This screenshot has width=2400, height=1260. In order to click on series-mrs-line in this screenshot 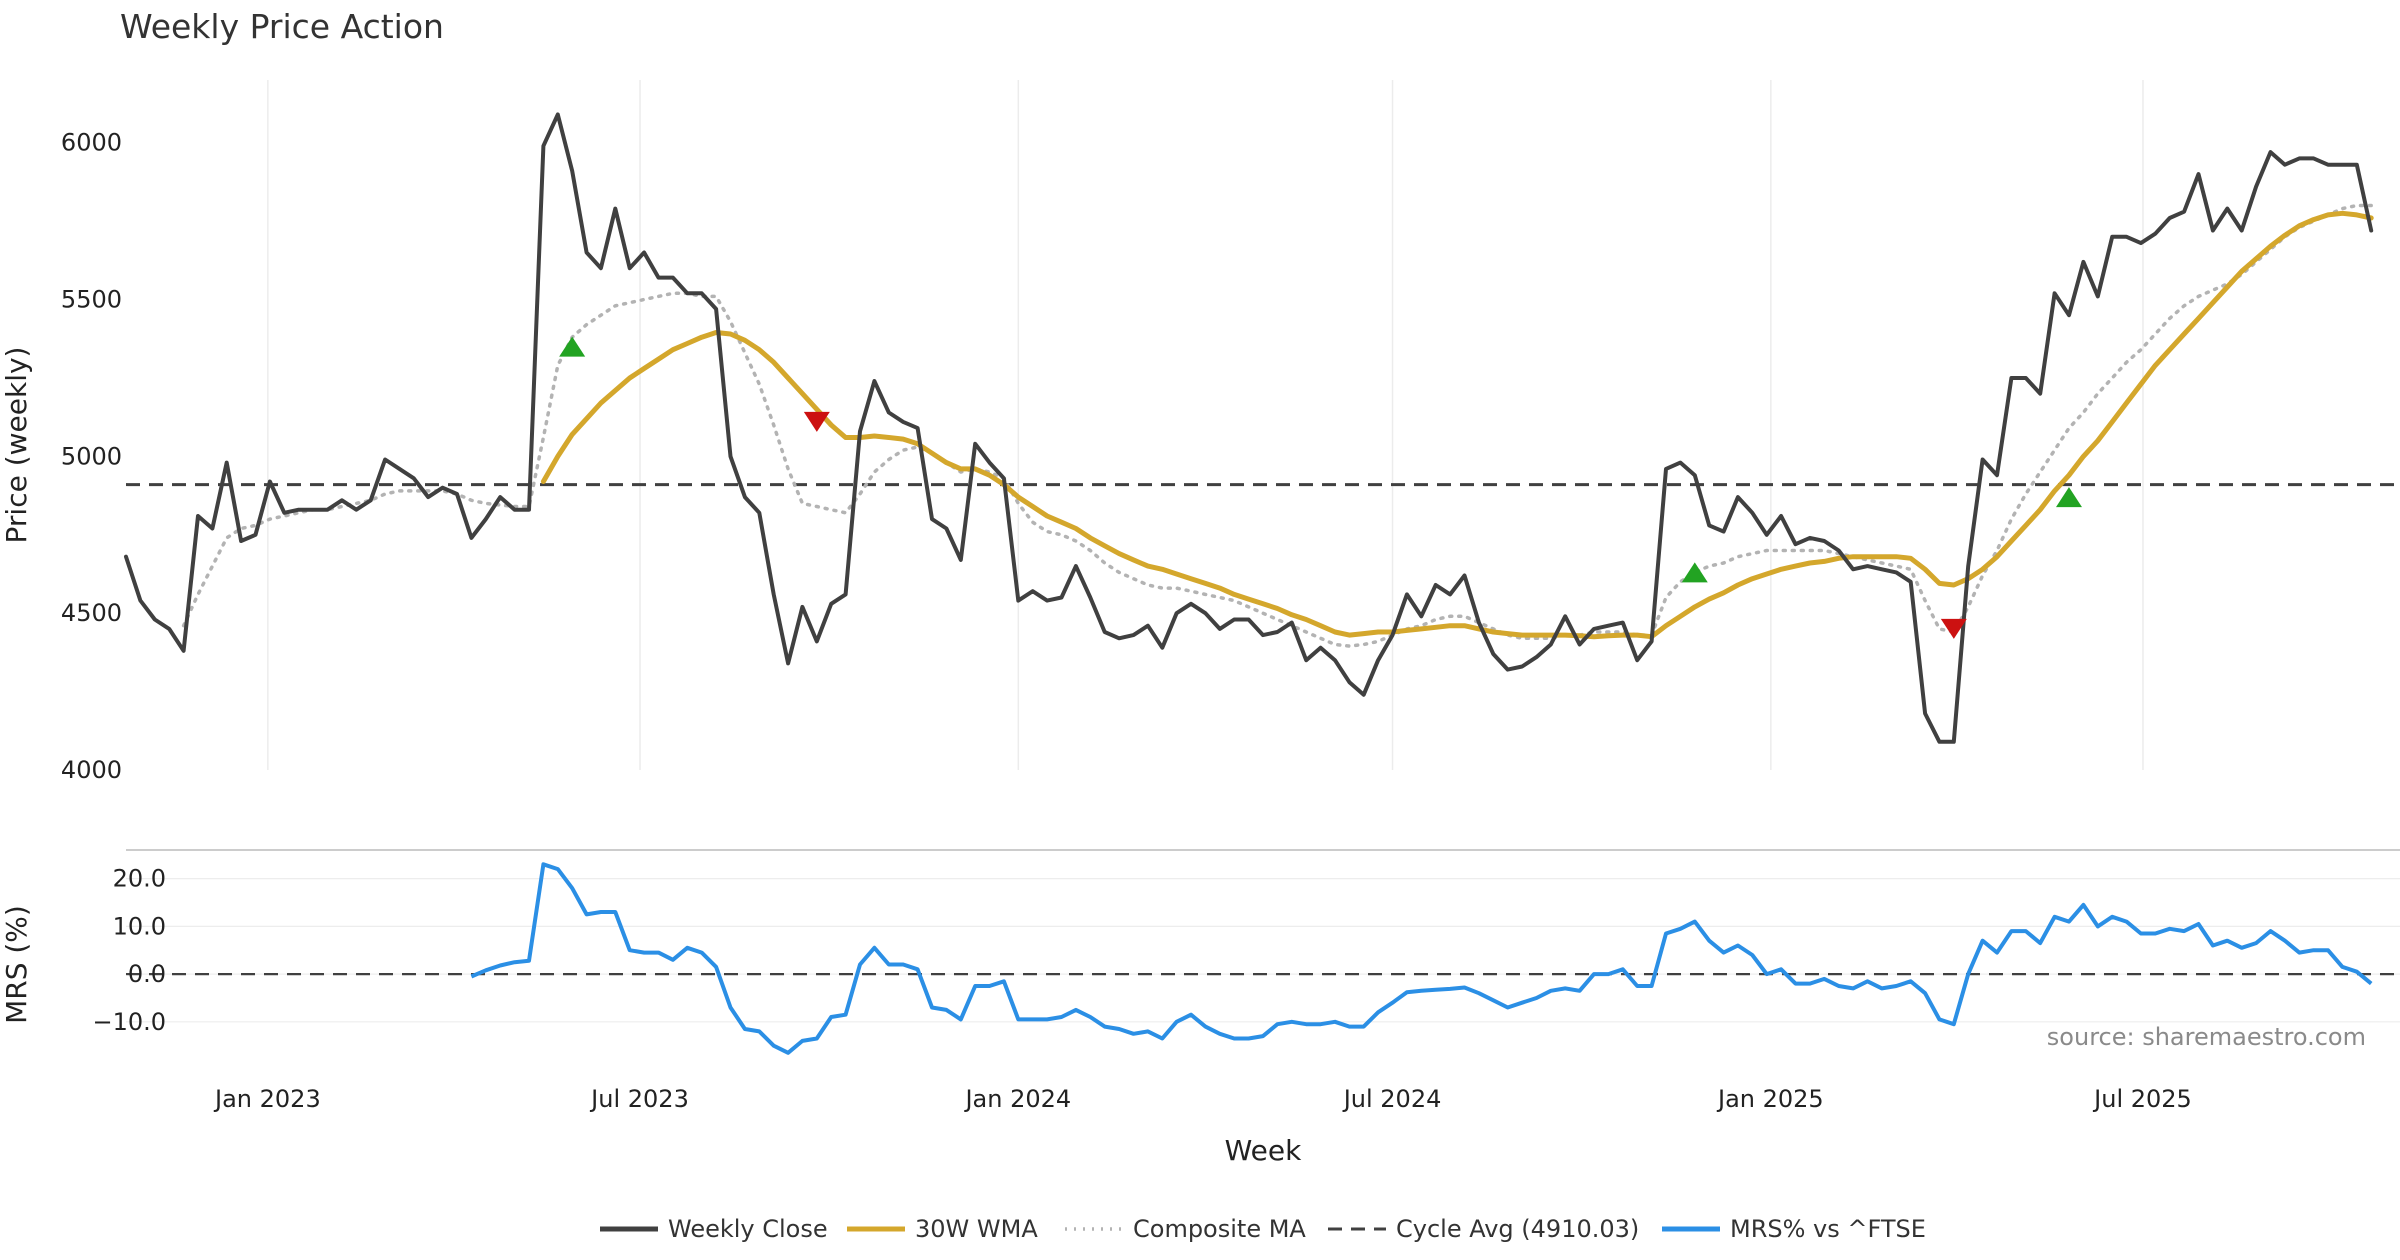, I will do `click(1421, 958)`.